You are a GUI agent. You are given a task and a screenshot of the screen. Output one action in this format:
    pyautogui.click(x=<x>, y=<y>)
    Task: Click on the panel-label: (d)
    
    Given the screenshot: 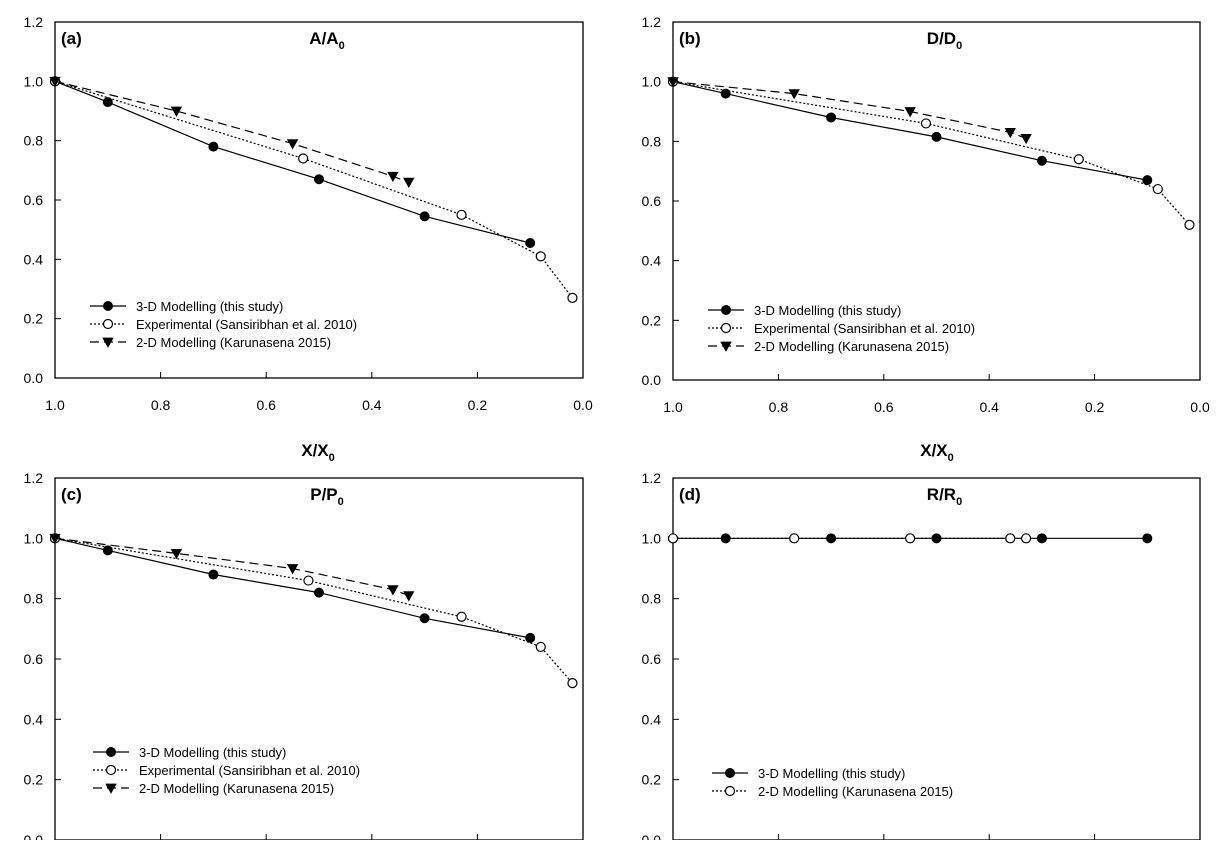 What is the action you would take?
    pyautogui.click(x=690, y=494)
    